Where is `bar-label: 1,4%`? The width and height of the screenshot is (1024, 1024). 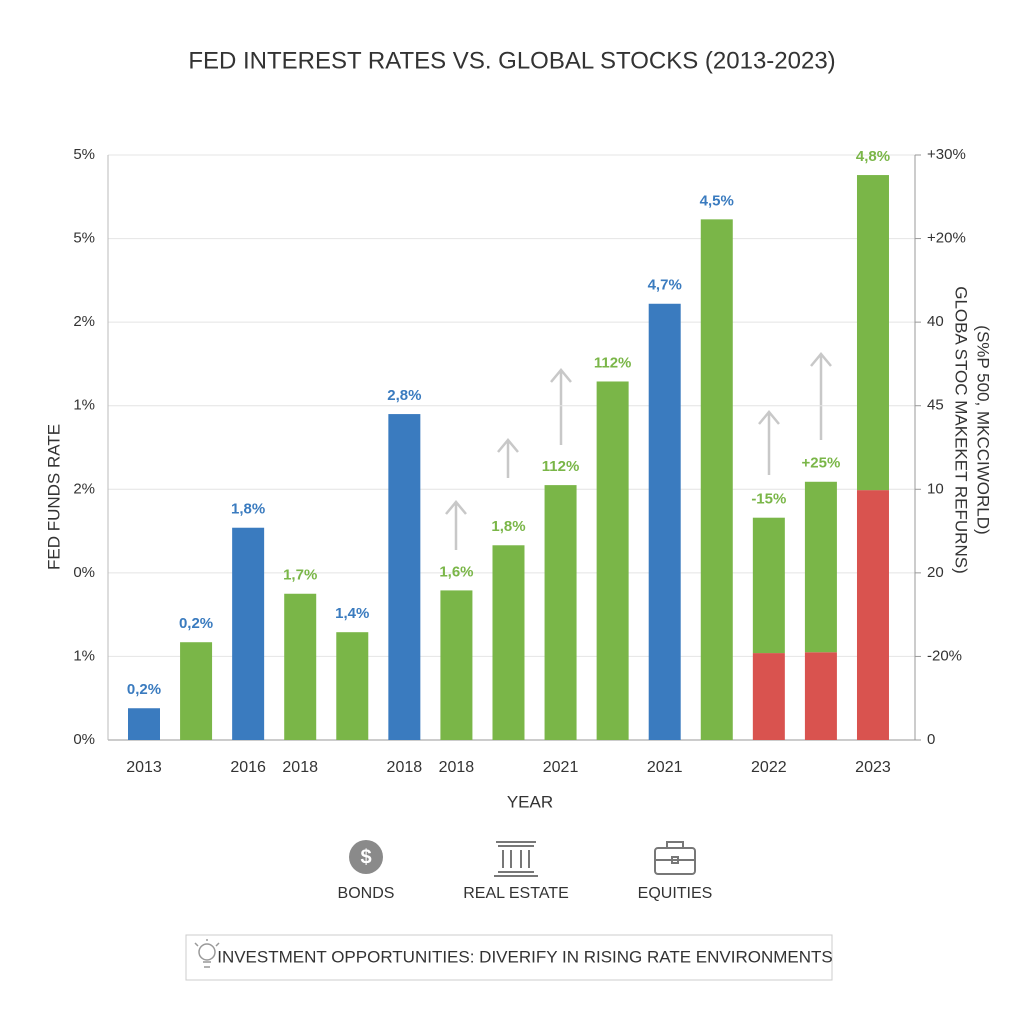 bar-label: 1,4% is located at coordinates (352, 613).